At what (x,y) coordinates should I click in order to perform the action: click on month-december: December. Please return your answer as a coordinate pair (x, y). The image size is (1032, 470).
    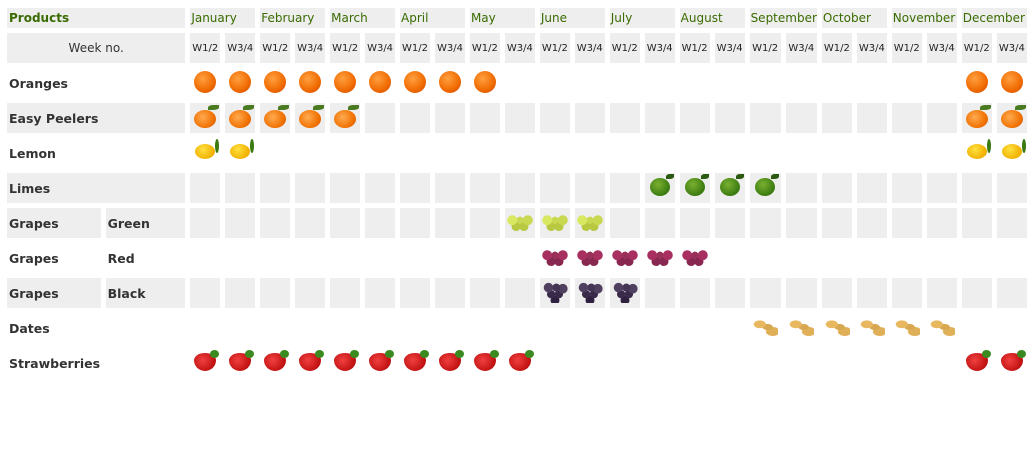
    Looking at the image, I should click on (994, 18).